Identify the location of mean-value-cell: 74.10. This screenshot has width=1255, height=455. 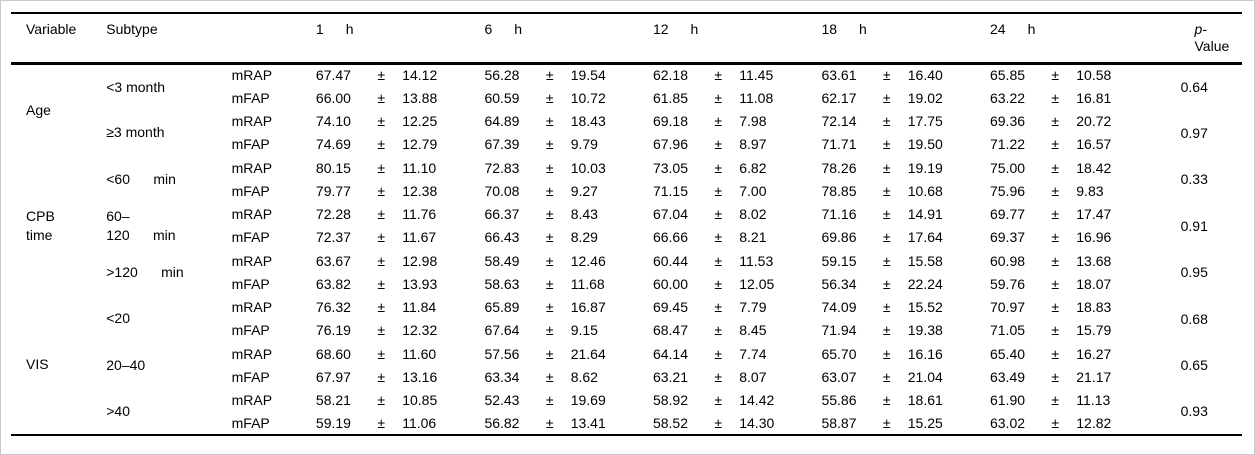
(333, 121).